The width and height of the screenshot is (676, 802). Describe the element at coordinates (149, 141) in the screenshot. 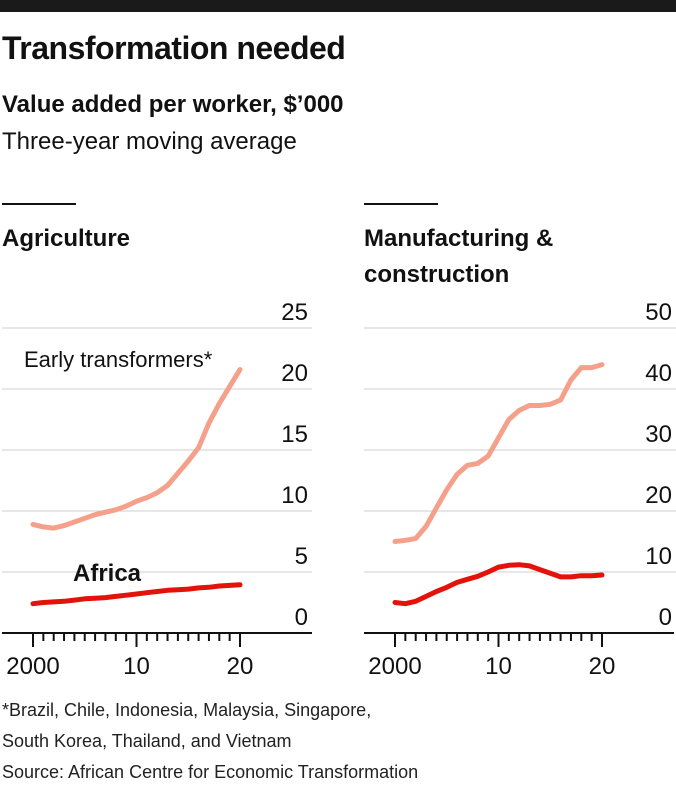

I see `chart-note: Three-year moving average` at that location.